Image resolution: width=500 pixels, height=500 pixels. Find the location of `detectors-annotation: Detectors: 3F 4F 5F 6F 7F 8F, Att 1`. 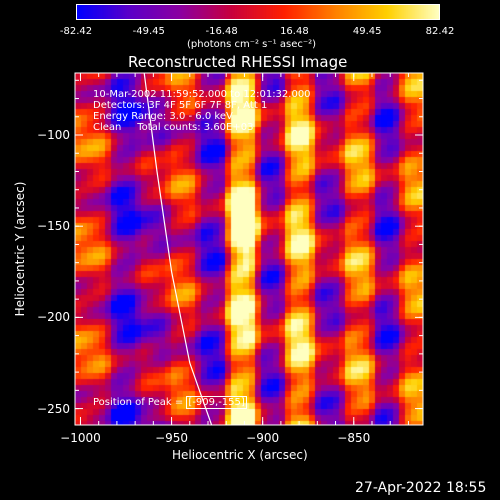

detectors-annotation: Detectors: 3F 4F 5F 6F 7F 8F, Att 1 is located at coordinates (180, 105).